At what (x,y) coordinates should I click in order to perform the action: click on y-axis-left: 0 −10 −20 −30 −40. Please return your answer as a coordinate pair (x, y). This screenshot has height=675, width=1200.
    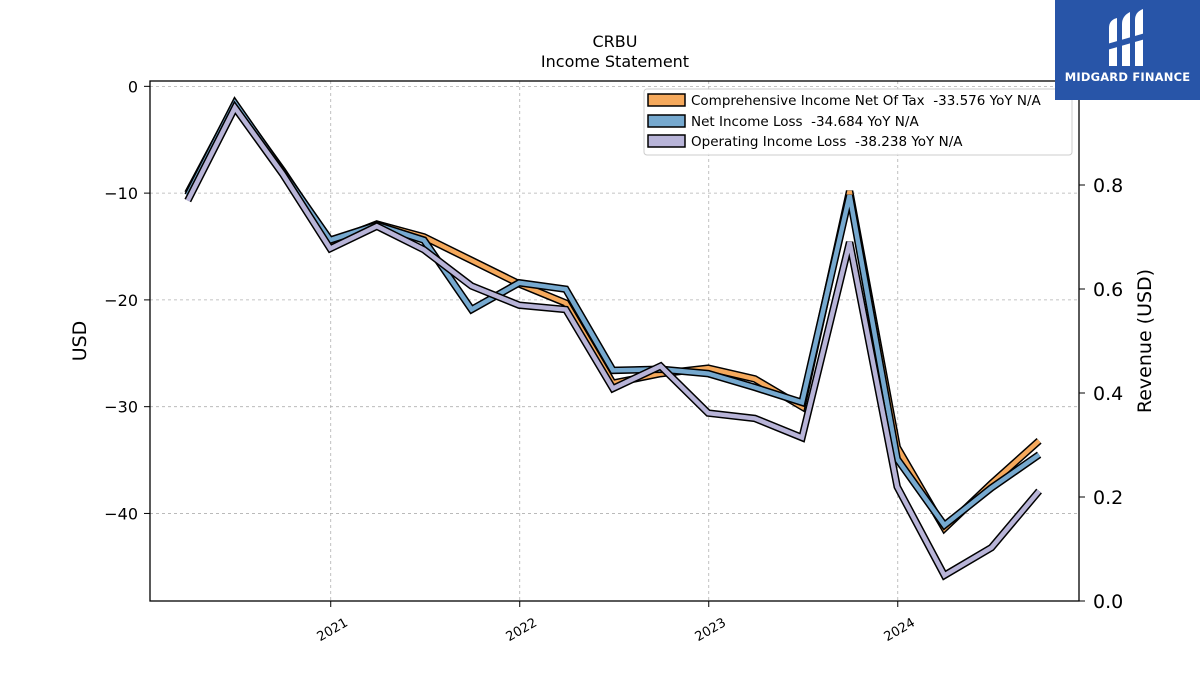
    Looking at the image, I should click on (127, 300).